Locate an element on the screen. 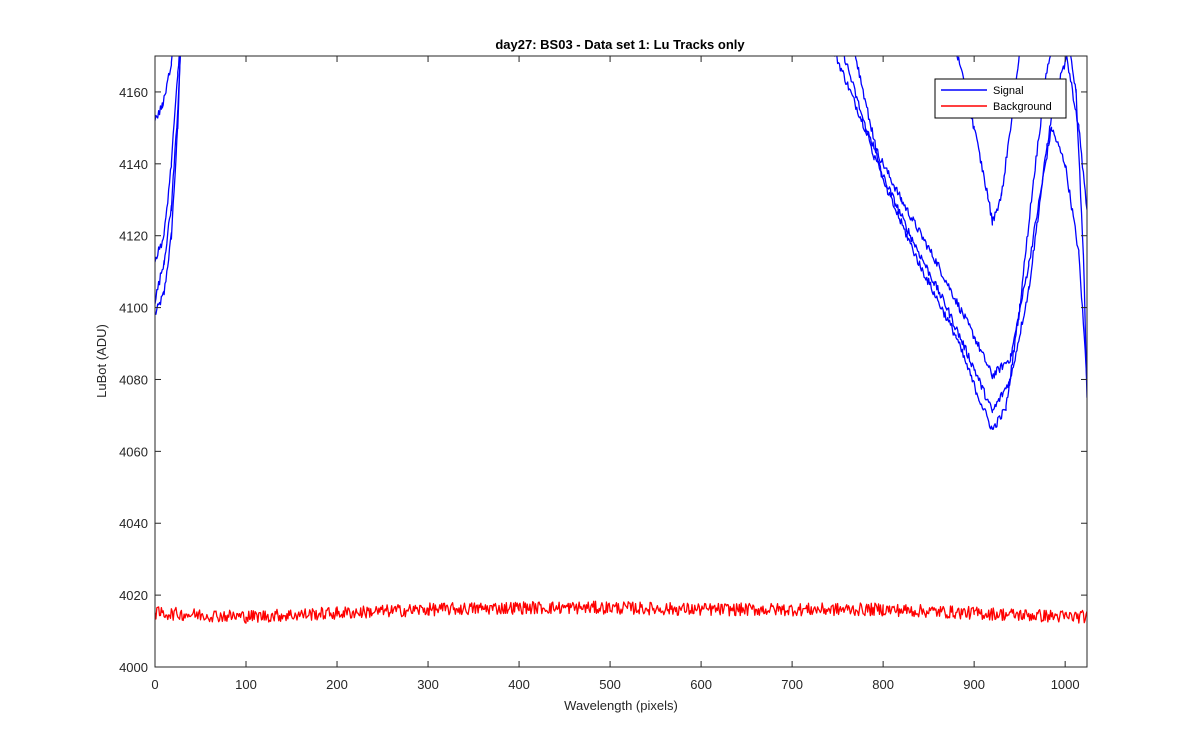  y-tick-label: 4020 is located at coordinates (133, 595).